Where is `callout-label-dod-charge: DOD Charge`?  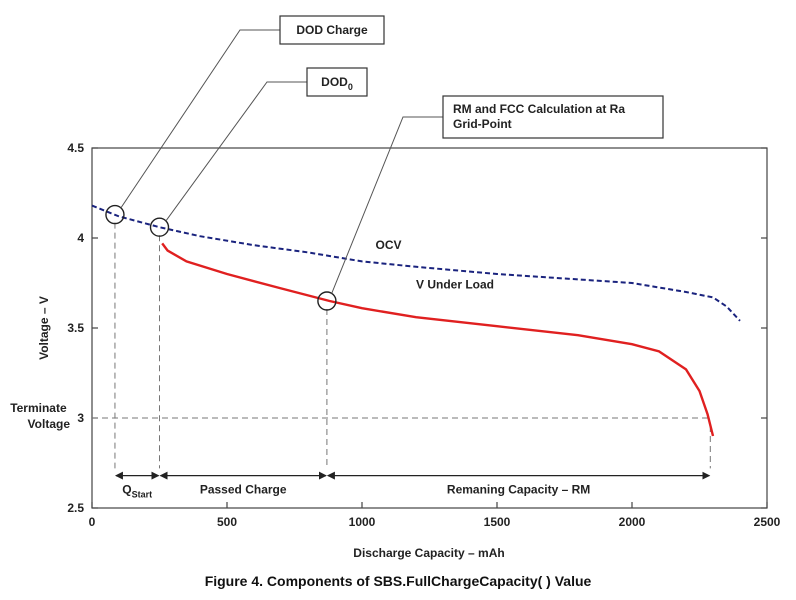
callout-label-dod-charge: DOD Charge is located at coordinates (332, 30).